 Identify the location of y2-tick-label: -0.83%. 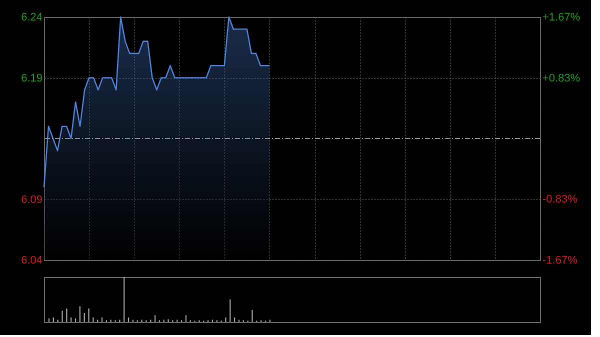
(560, 199).